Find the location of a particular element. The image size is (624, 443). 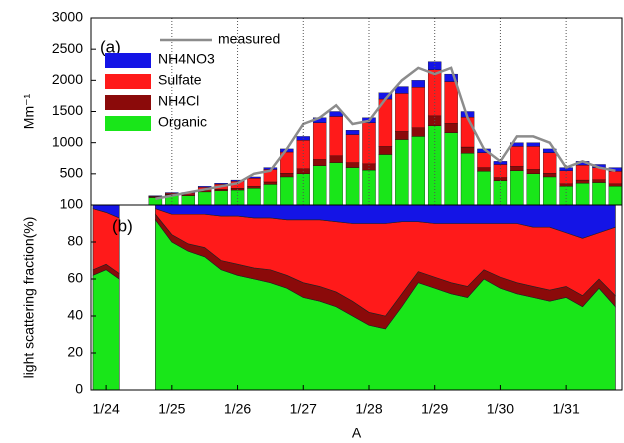

y-tick-label: 2000 is located at coordinates (67, 79).